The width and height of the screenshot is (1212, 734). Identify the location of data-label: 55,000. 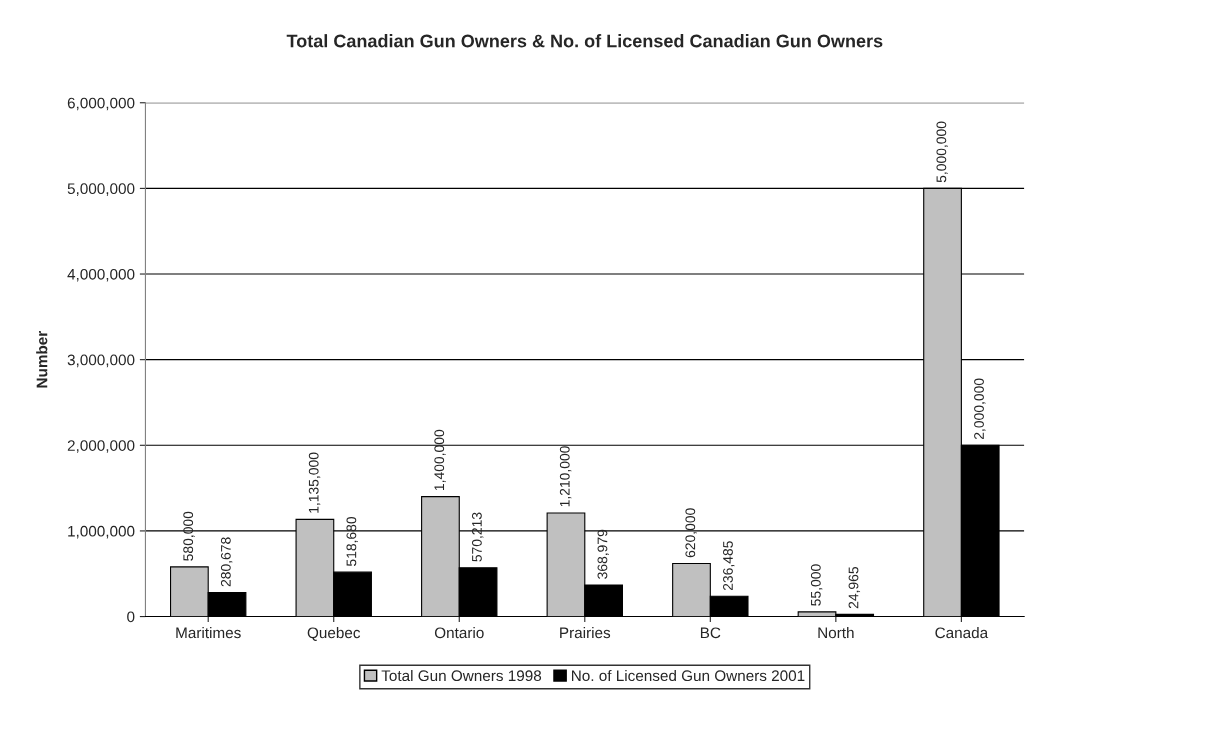
(816, 585).